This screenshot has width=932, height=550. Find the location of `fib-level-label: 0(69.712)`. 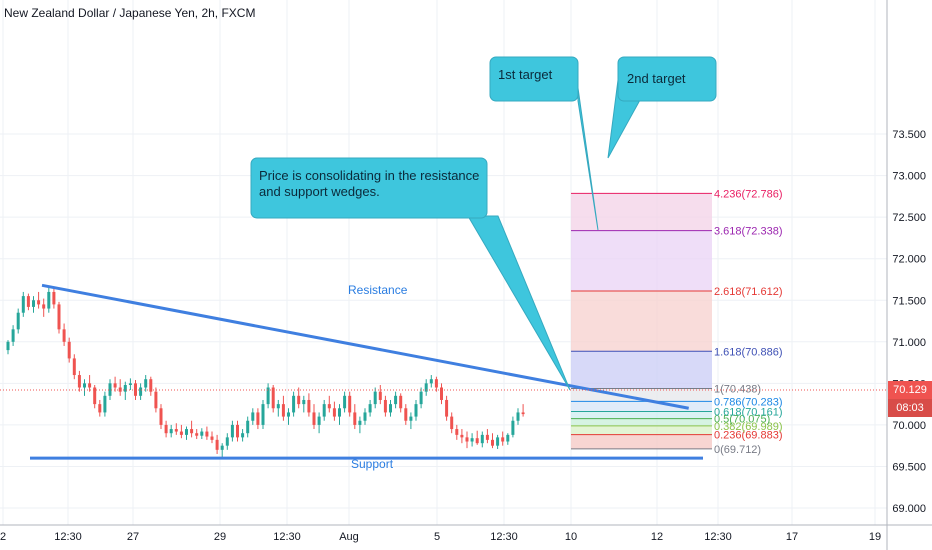

fib-level-label: 0(69.712) is located at coordinates (737, 450).